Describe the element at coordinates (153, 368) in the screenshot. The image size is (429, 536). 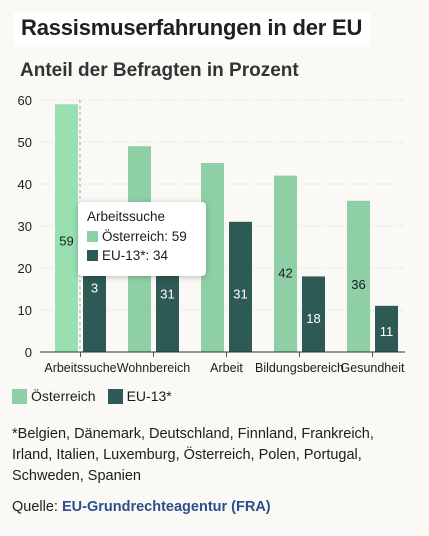
I see `x-tick-label: Wohnbereich` at that location.